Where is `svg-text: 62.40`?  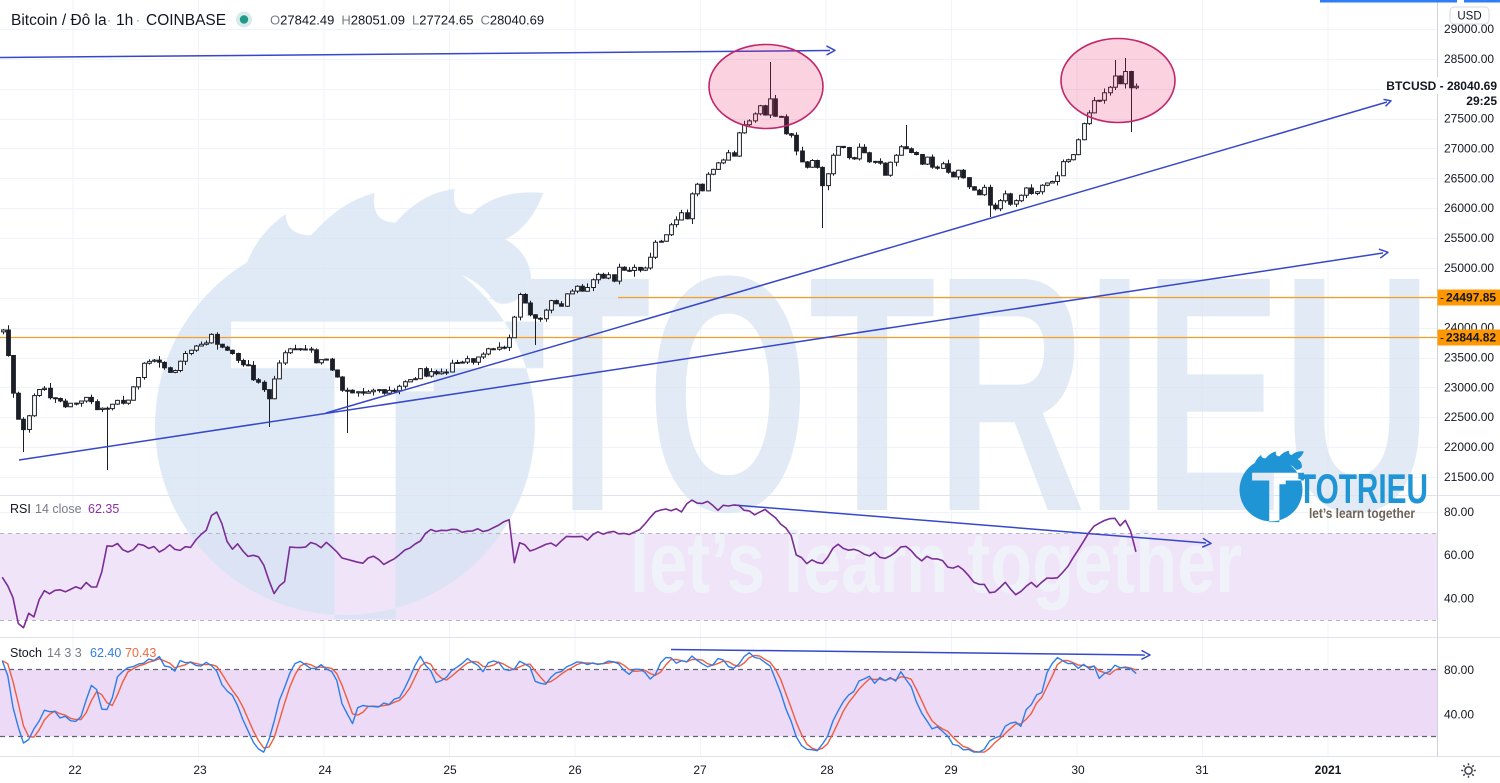 svg-text: 62.40 is located at coordinates (105, 653).